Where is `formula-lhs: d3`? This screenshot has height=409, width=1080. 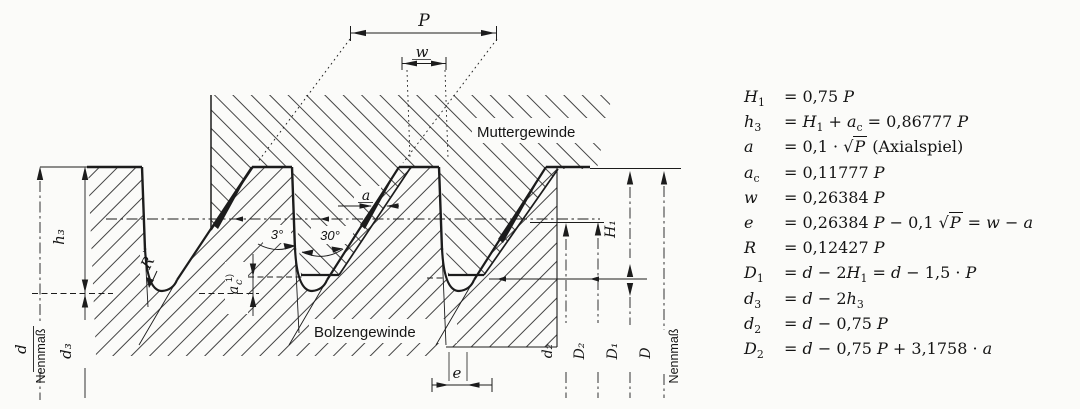 formula-lhs: d3 is located at coordinates (753, 299).